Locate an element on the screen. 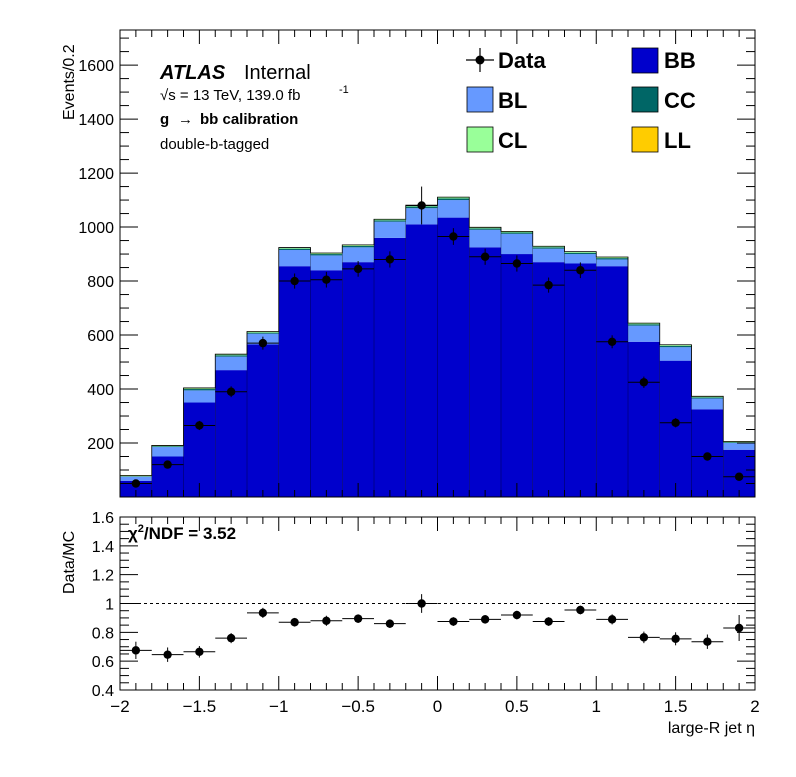 The image size is (796, 777). legend-swatch-cl is located at coordinates (480, 139).